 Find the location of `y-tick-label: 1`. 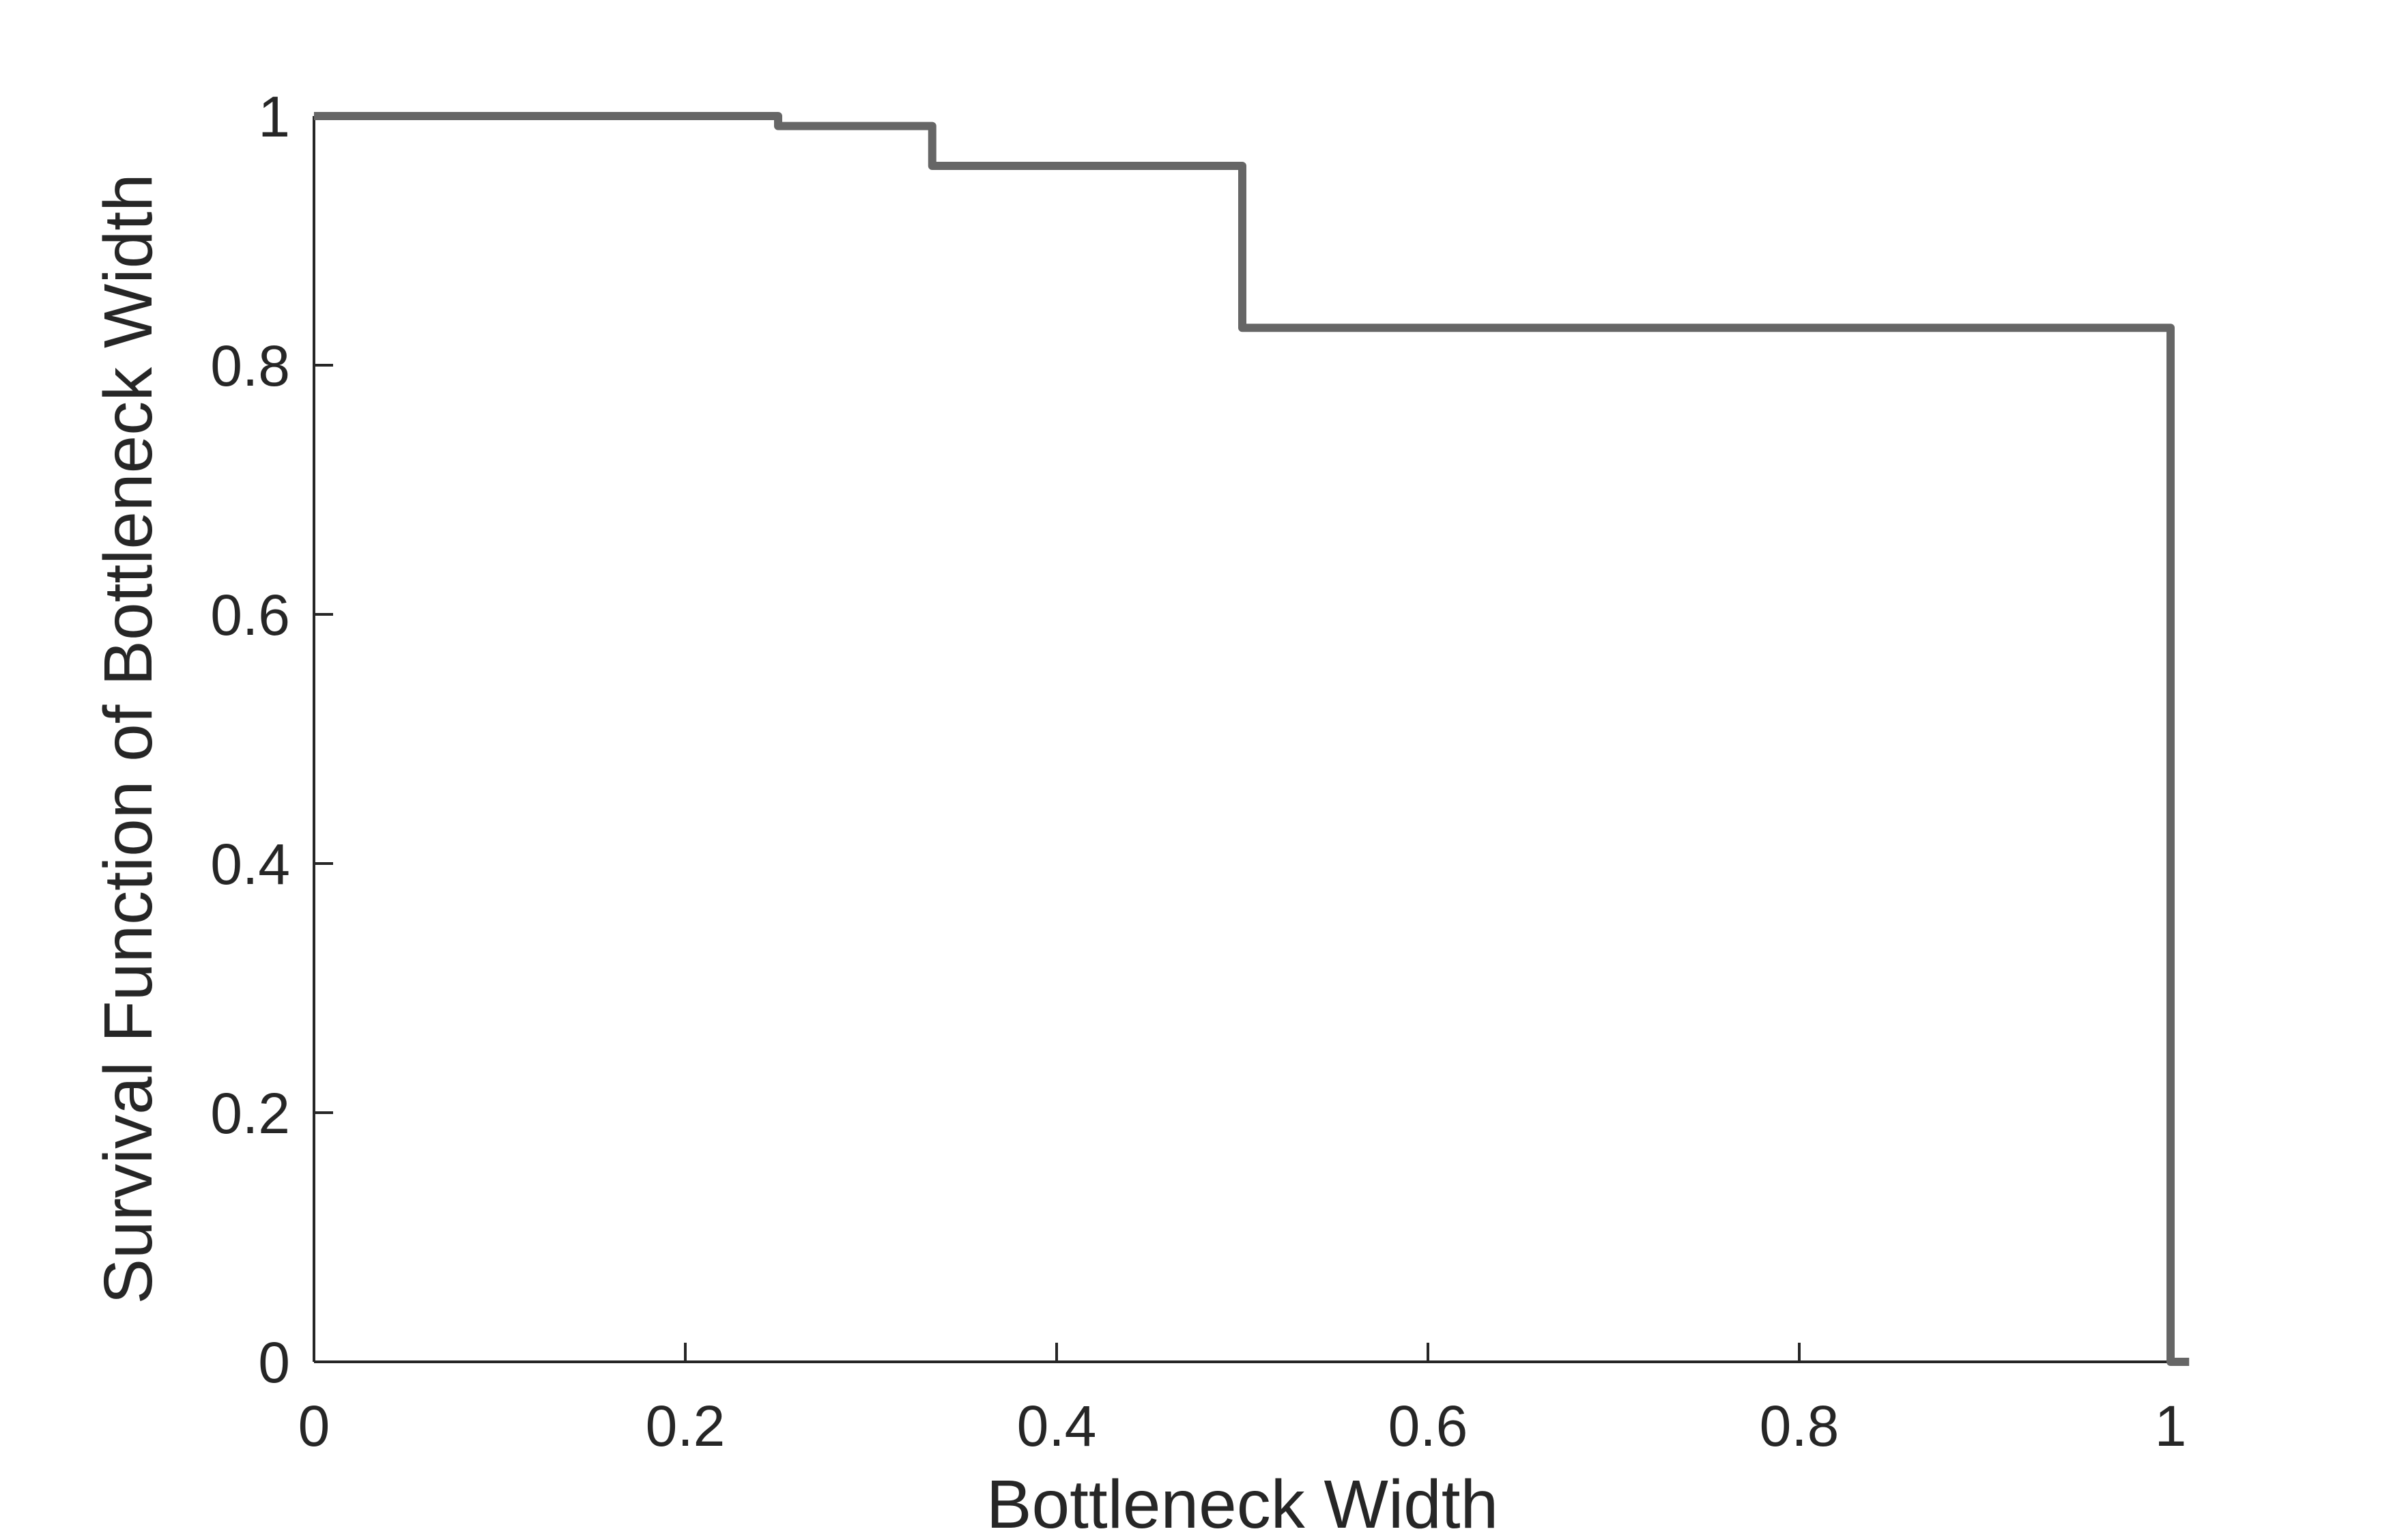

y-tick-label: 1 is located at coordinates (274, 117).